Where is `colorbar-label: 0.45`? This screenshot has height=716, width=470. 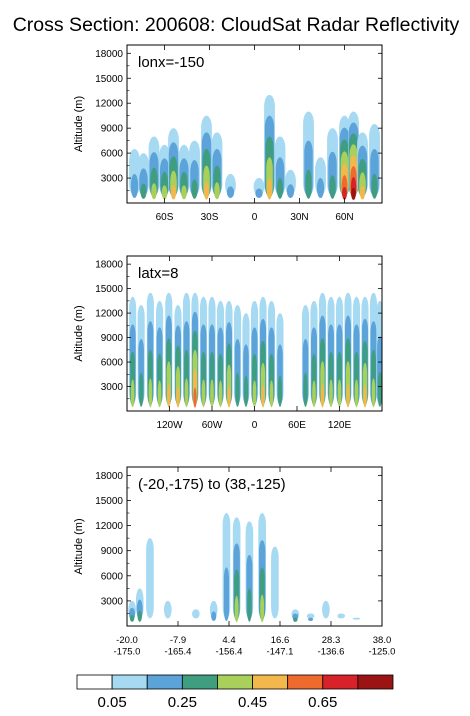 colorbar-label: 0.45 is located at coordinates (252, 702).